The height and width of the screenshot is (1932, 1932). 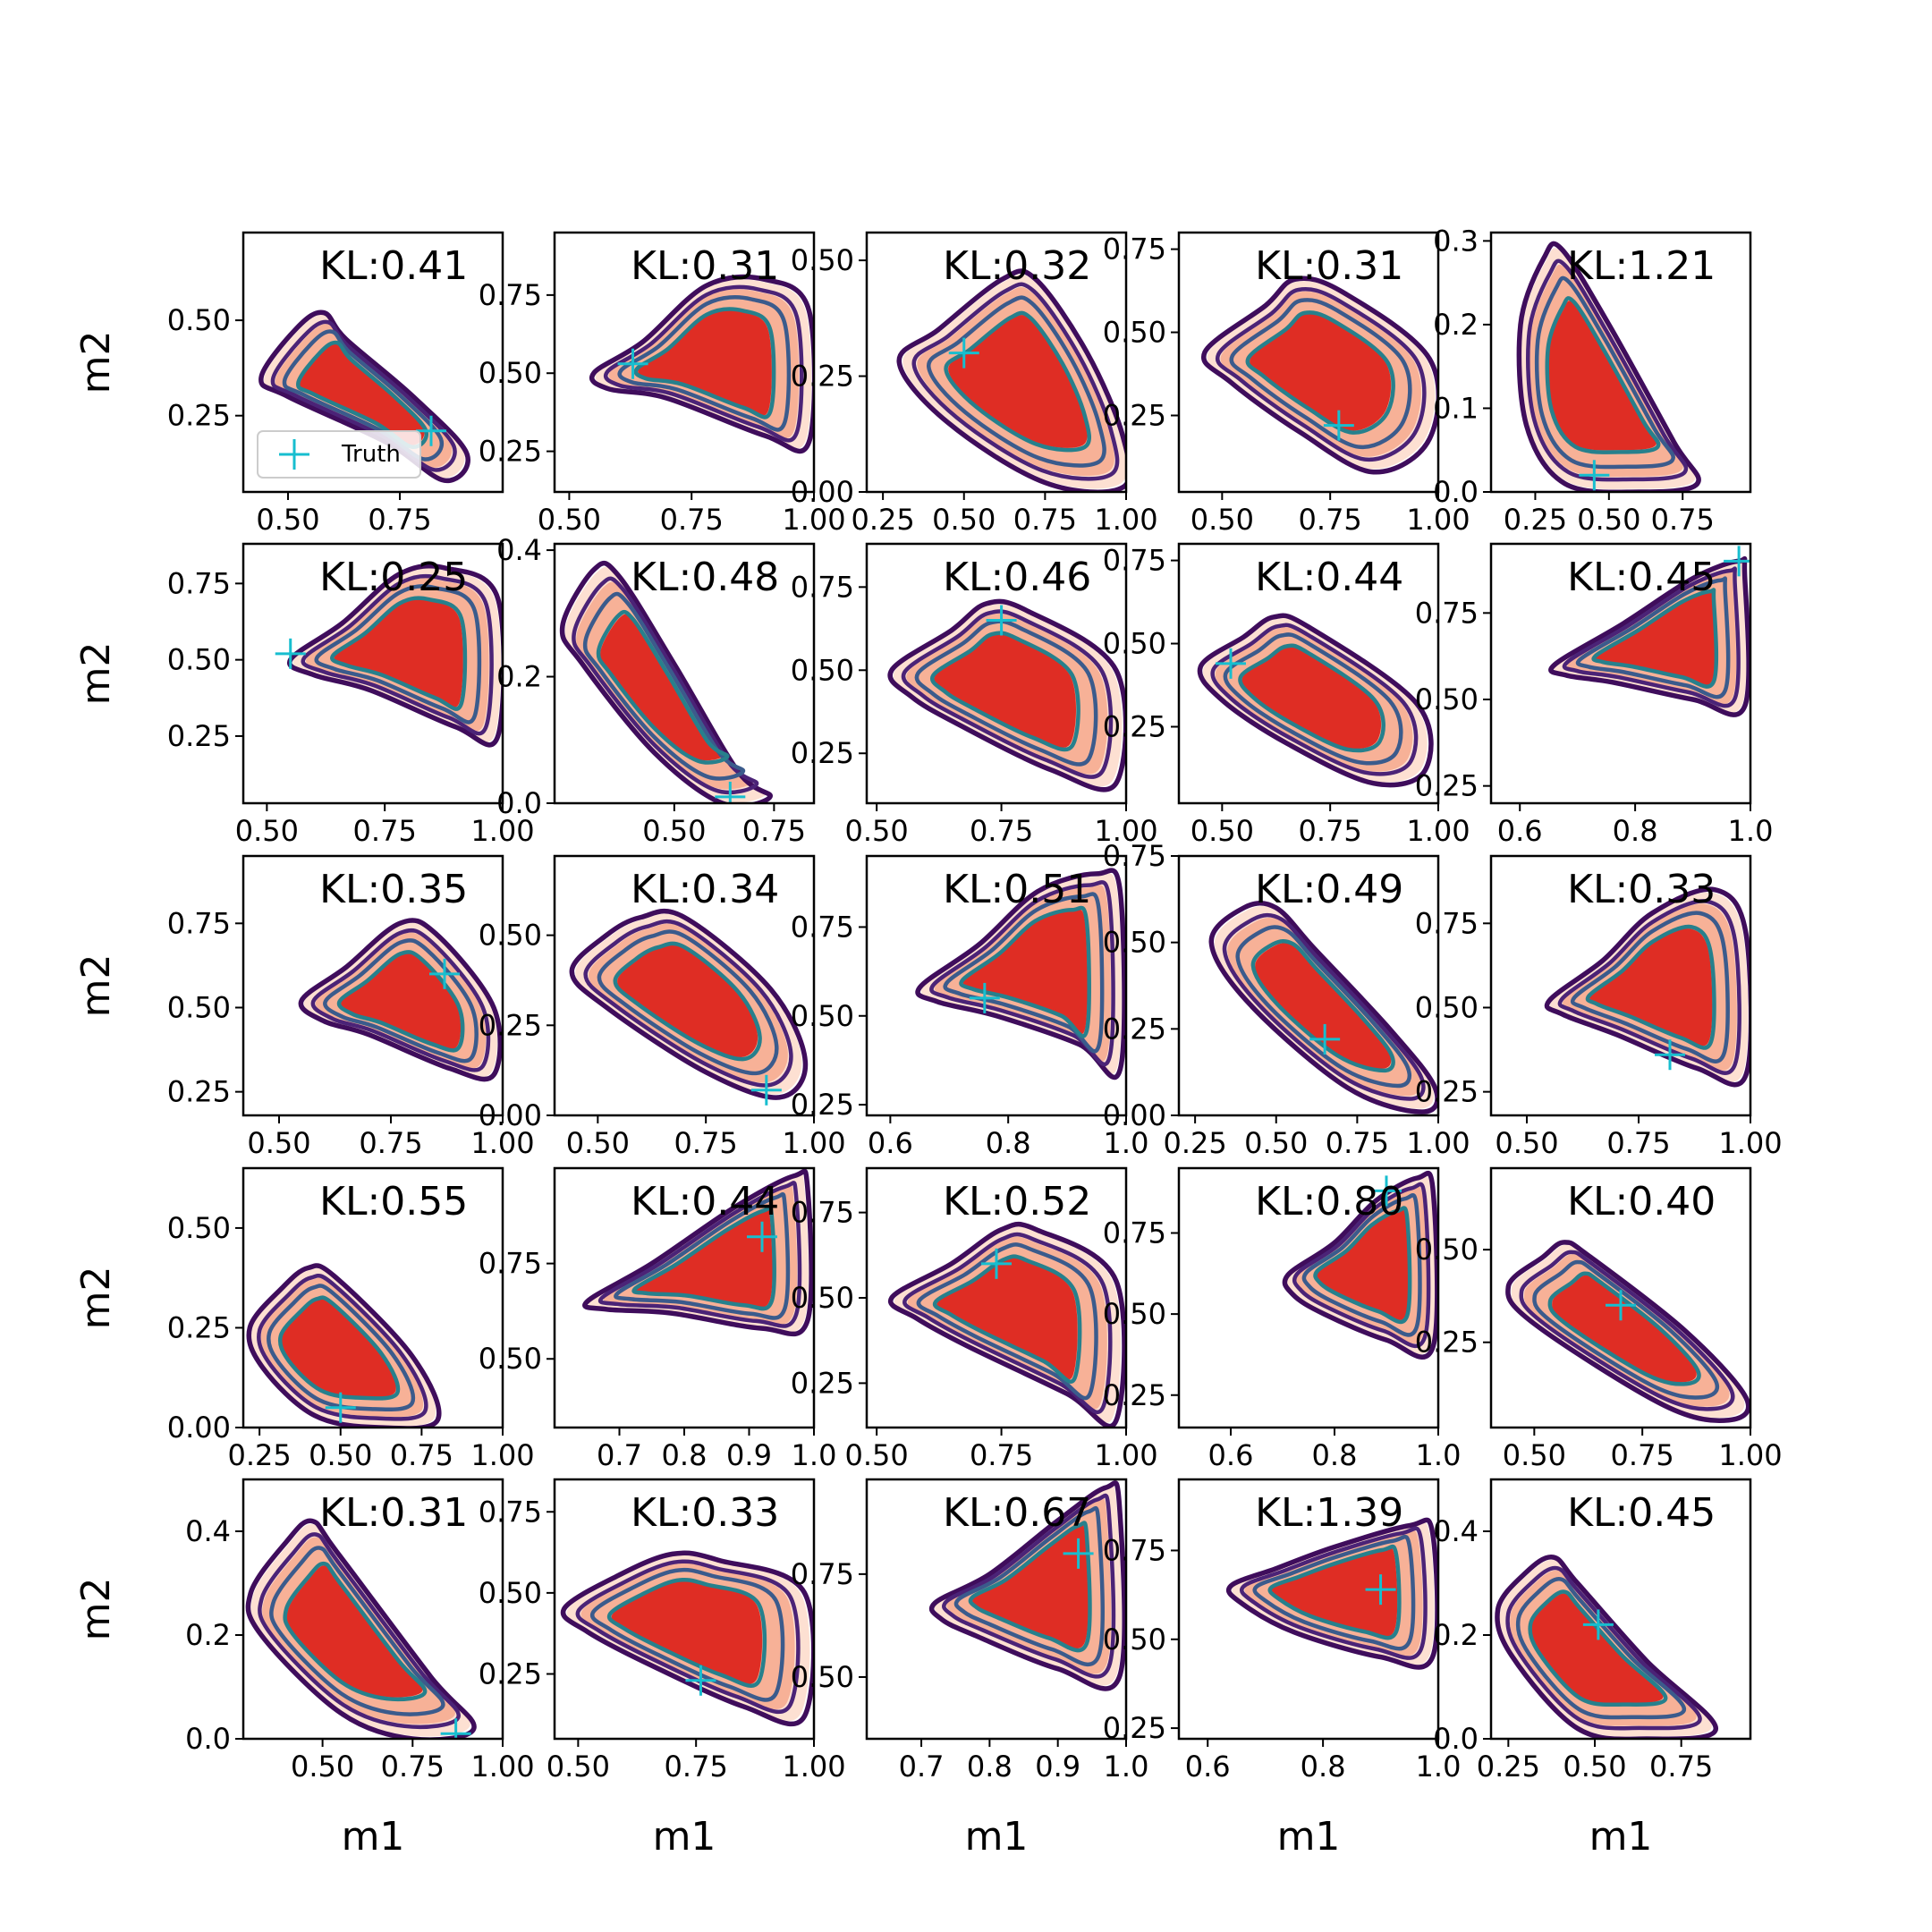 What do you see at coordinates (1329, 1201) in the screenshot?
I see `kl-label: KL:0.80` at bounding box center [1329, 1201].